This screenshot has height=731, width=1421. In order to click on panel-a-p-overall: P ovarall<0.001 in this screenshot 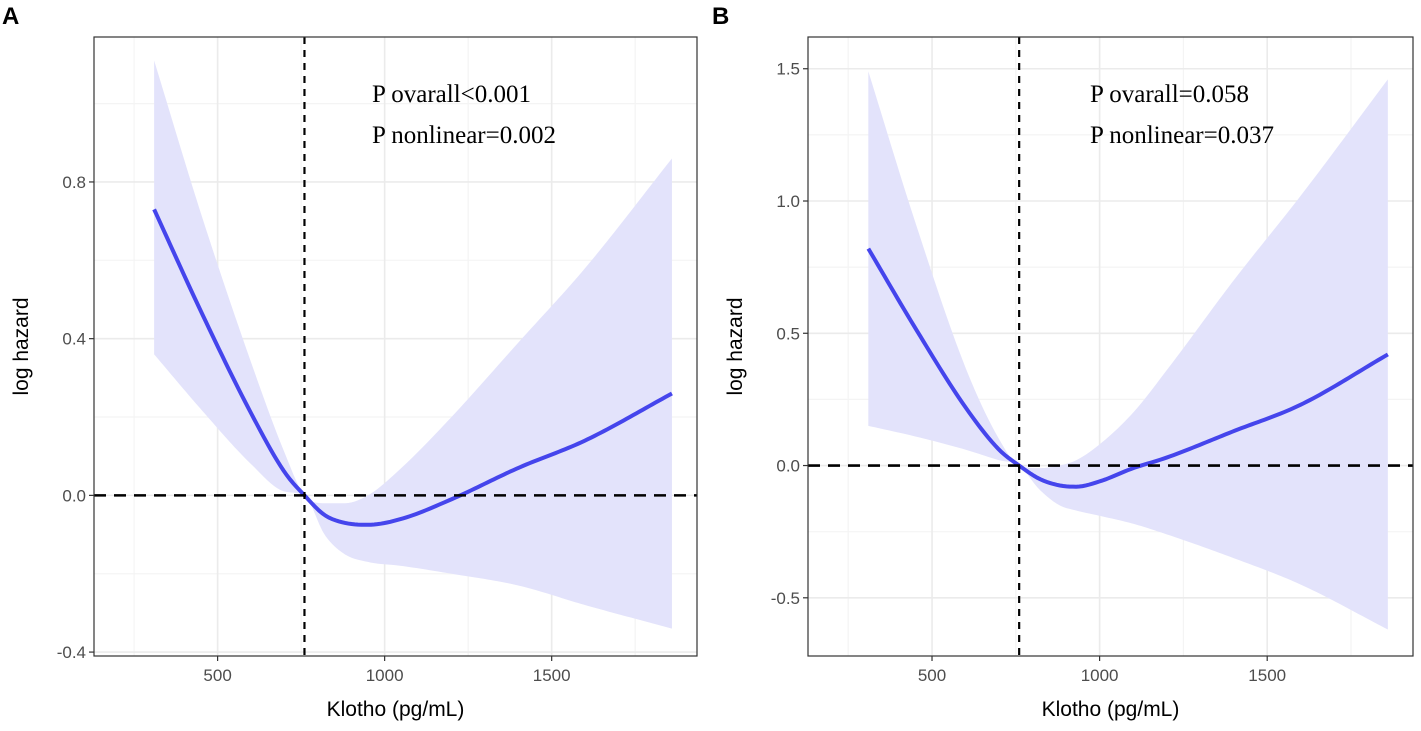, I will do `click(451, 94)`.